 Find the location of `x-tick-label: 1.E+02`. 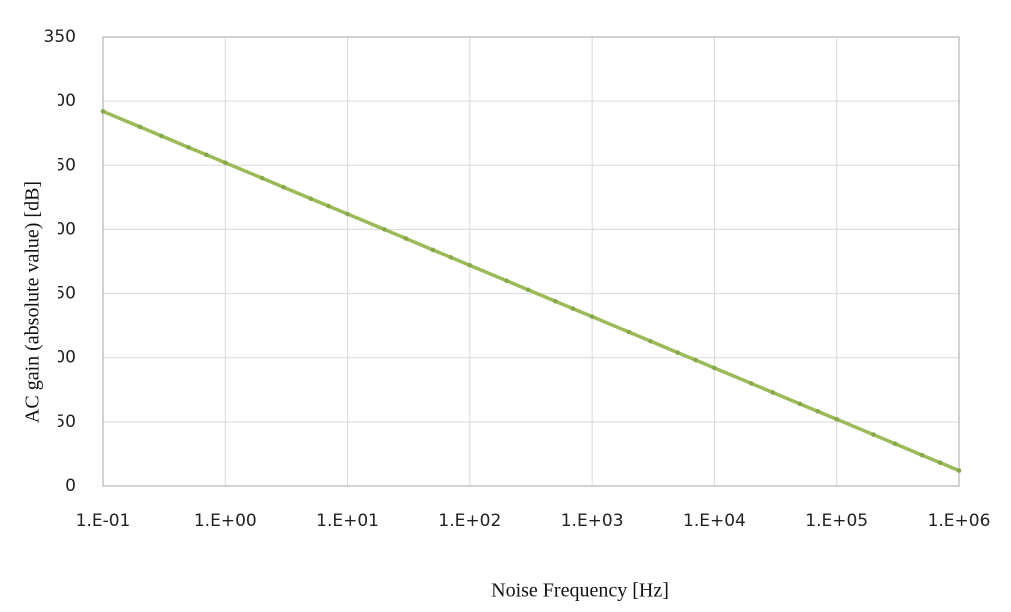

x-tick-label: 1.E+02 is located at coordinates (469, 521).